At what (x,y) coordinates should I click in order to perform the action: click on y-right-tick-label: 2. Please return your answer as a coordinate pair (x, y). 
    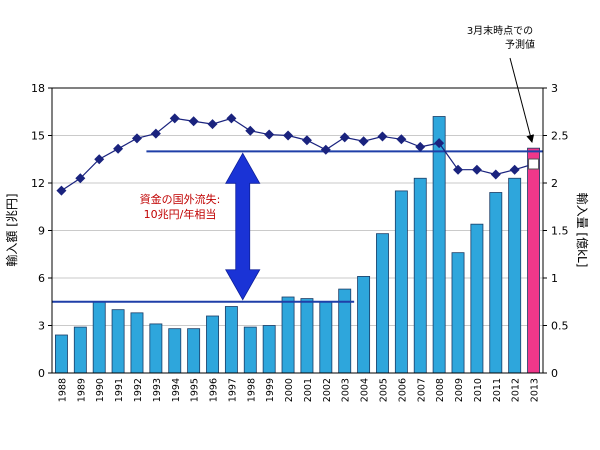
    Looking at the image, I should click on (554, 183).